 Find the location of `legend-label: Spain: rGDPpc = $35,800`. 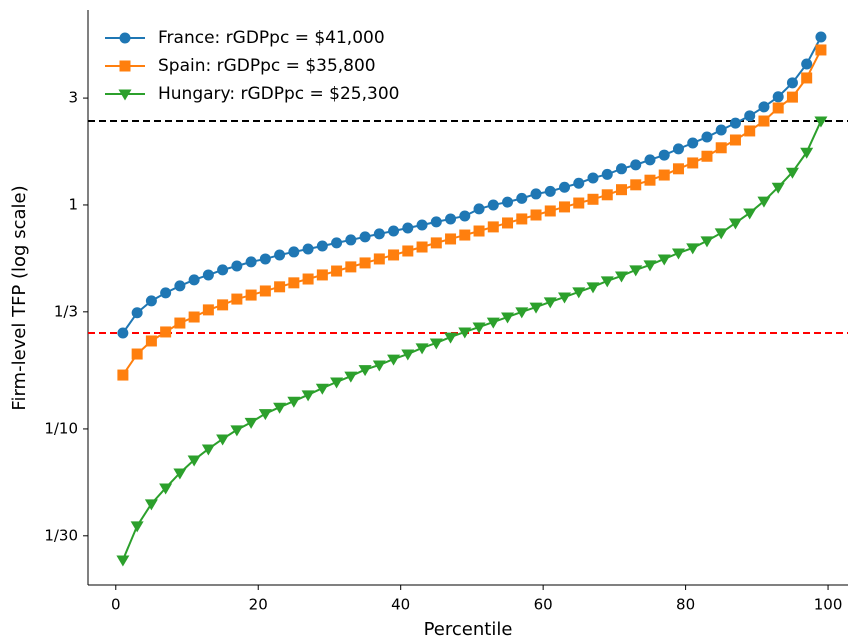

legend-label: Spain: rGDPpc = $35,800 is located at coordinates (267, 66).